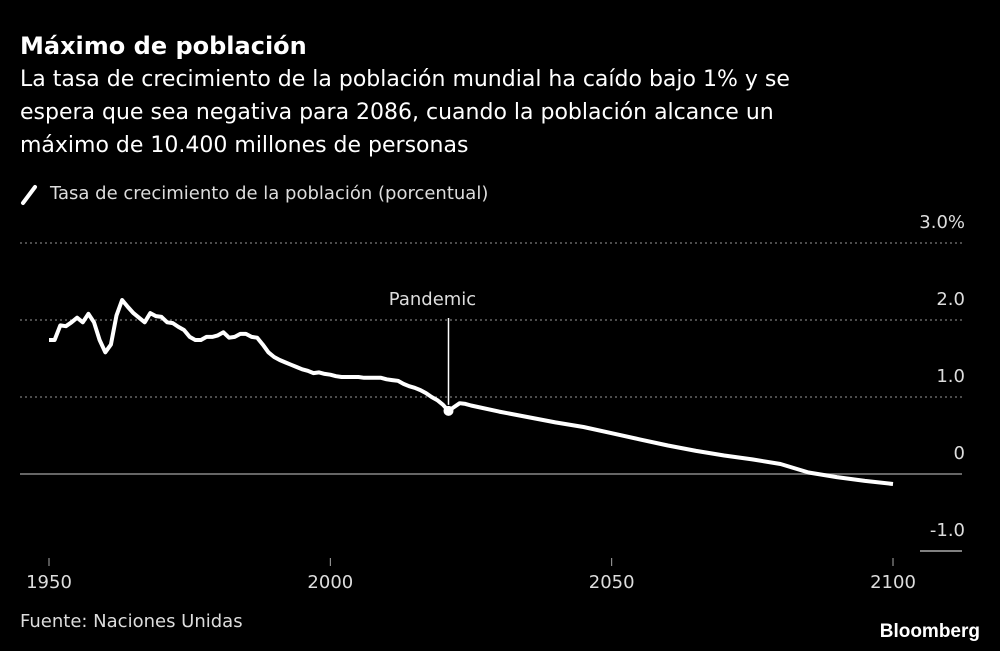 This screenshot has width=1000, height=651. I want to click on x-tick-label: 2100, so click(893, 582).